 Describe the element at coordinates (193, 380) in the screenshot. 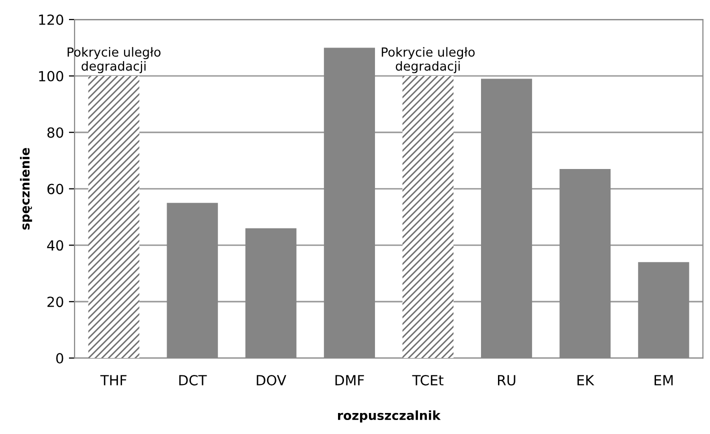

I see `x-tick-label: DCT` at that location.